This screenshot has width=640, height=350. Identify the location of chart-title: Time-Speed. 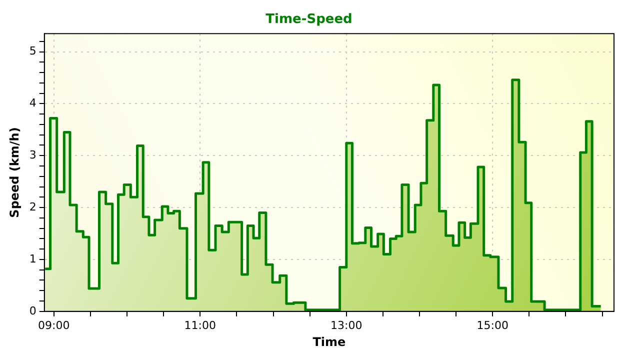
(309, 20).